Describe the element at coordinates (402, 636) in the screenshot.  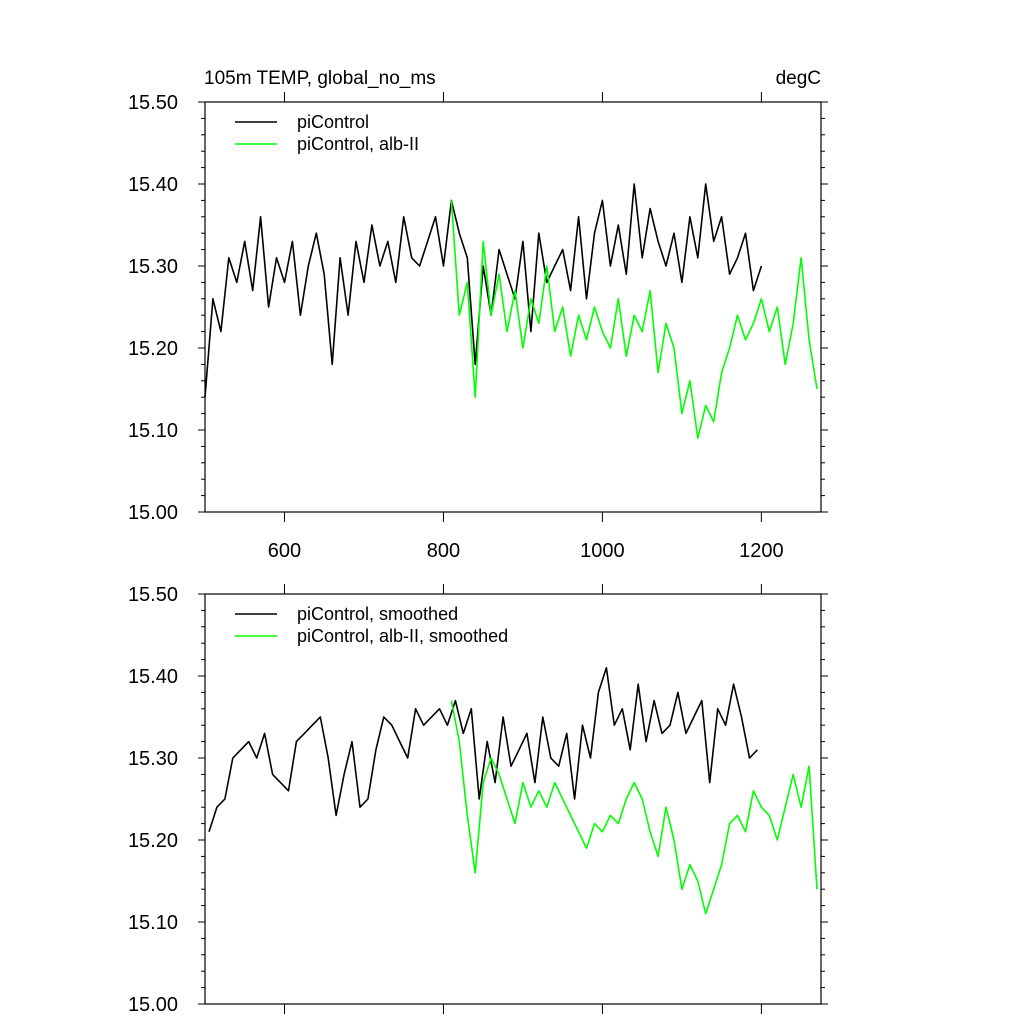
I see `legend-label-2: piControl, alb-II, smoothed` at that location.